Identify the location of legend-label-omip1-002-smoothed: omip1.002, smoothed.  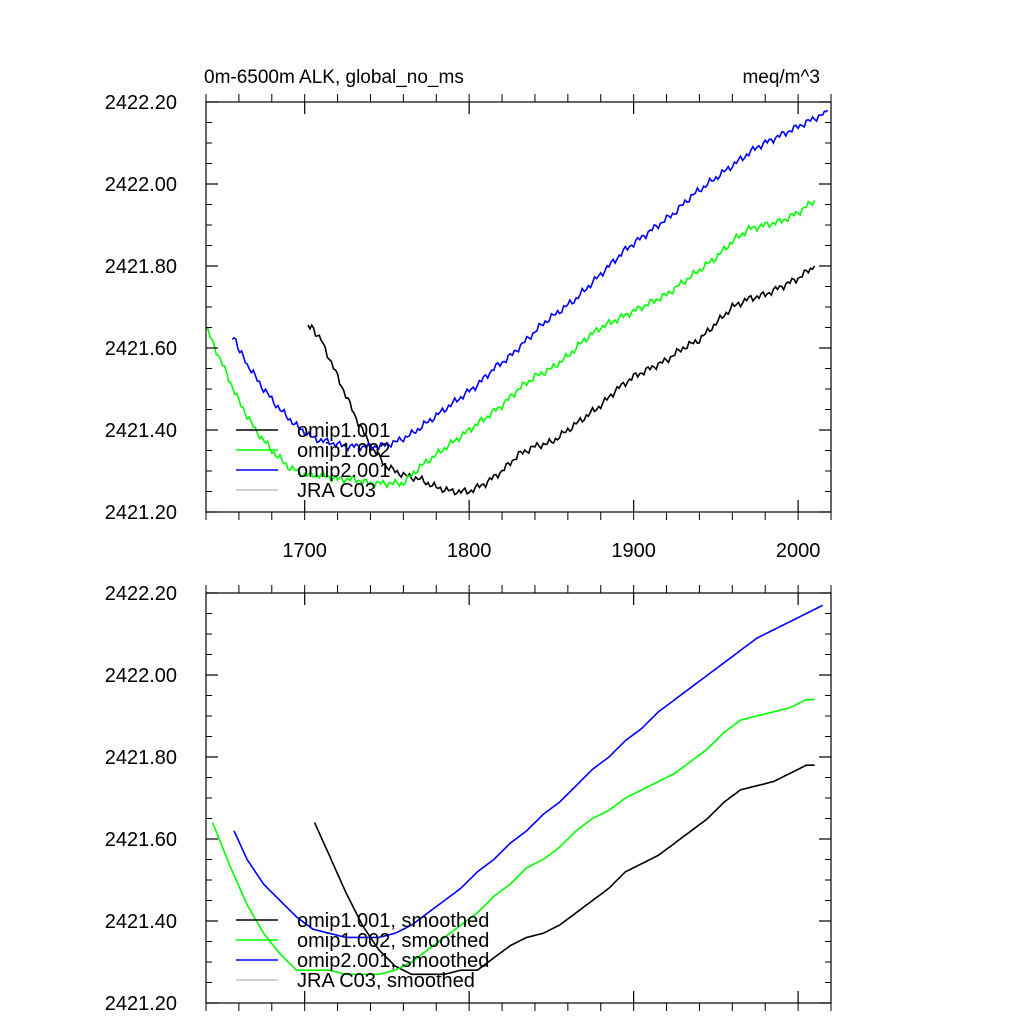
(393, 941).